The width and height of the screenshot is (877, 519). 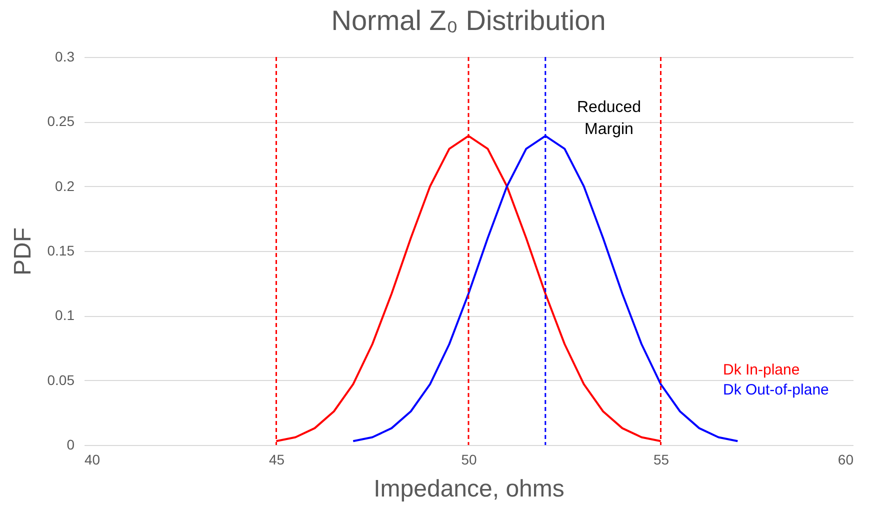 What do you see at coordinates (846, 460) in the screenshot?
I see `x-tick-label: 60` at bounding box center [846, 460].